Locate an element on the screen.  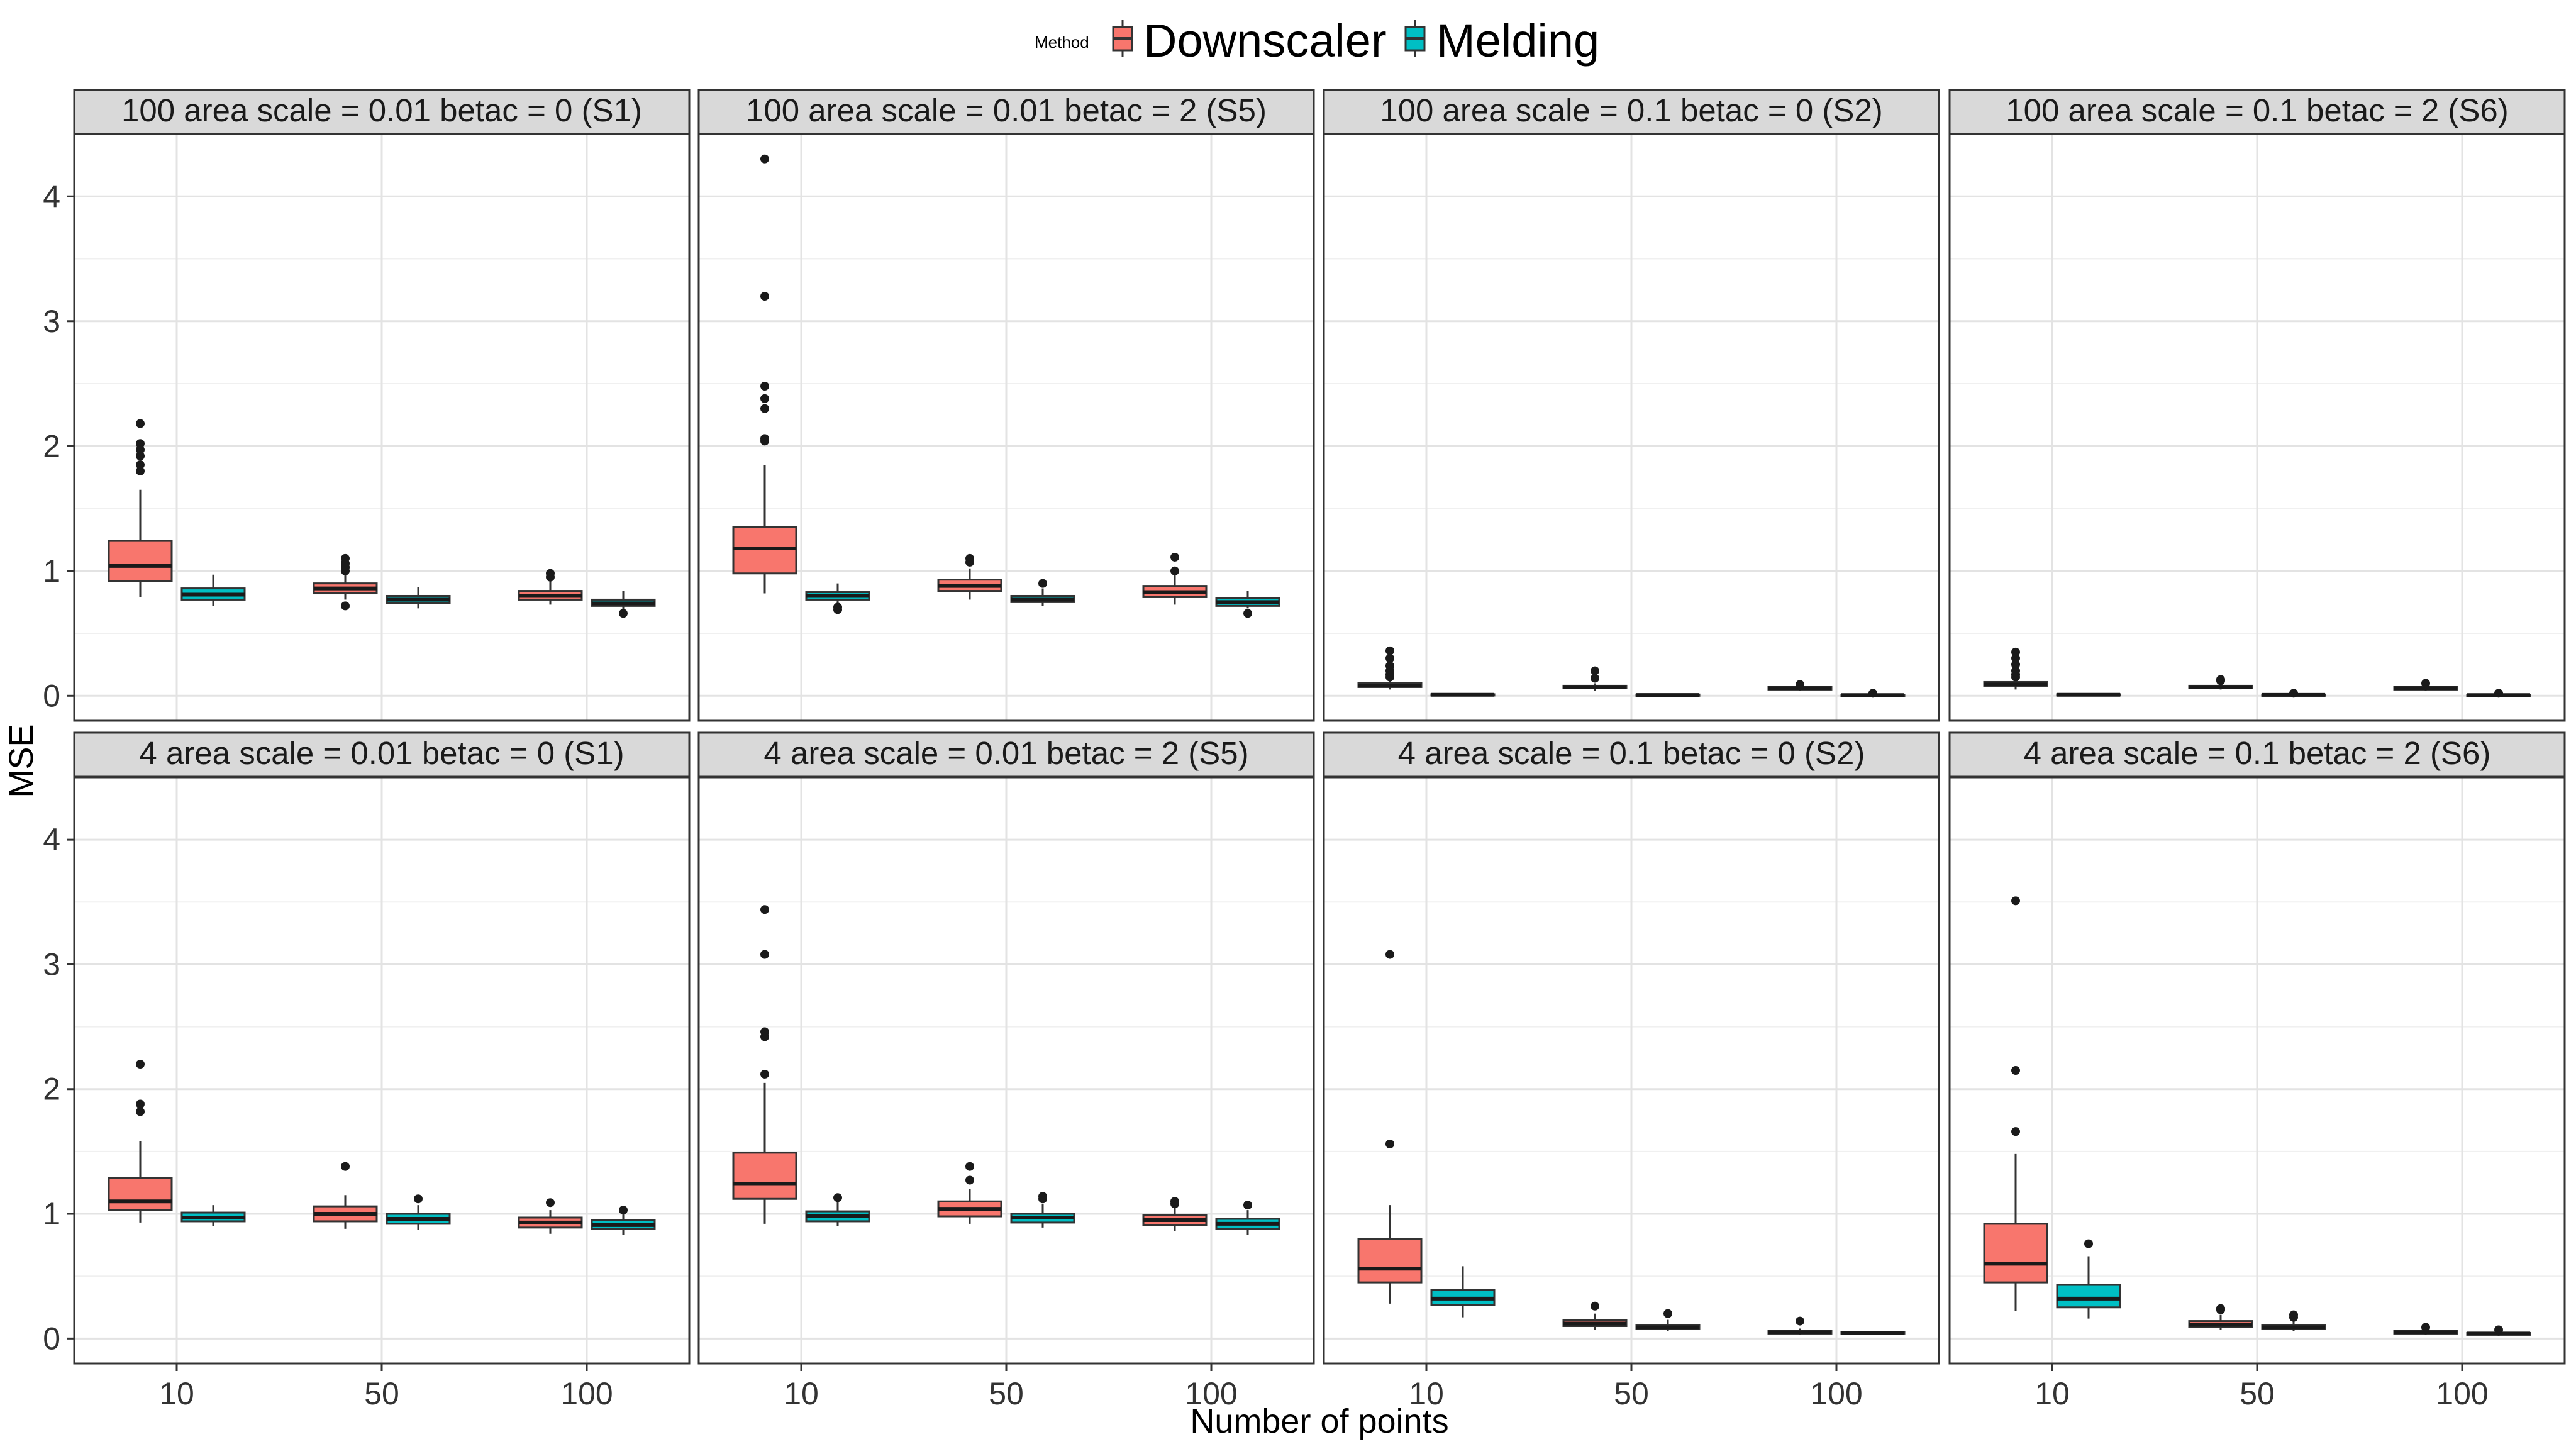
strip-label: 4 area scale = 0.1 betac = 0 (S2) is located at coordinates (1631, 753).